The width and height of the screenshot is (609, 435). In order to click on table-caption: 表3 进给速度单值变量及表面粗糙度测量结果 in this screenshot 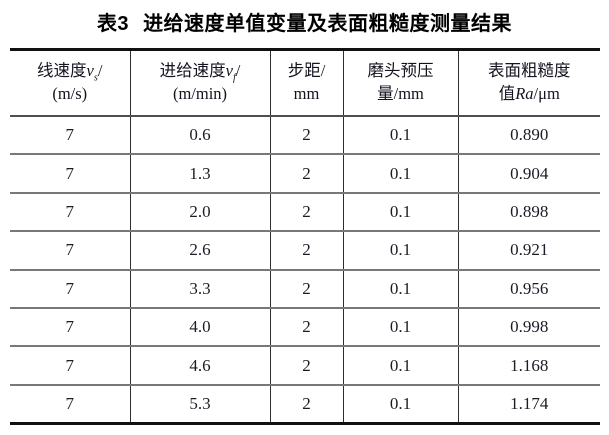, I will do `click(304, 18)`.